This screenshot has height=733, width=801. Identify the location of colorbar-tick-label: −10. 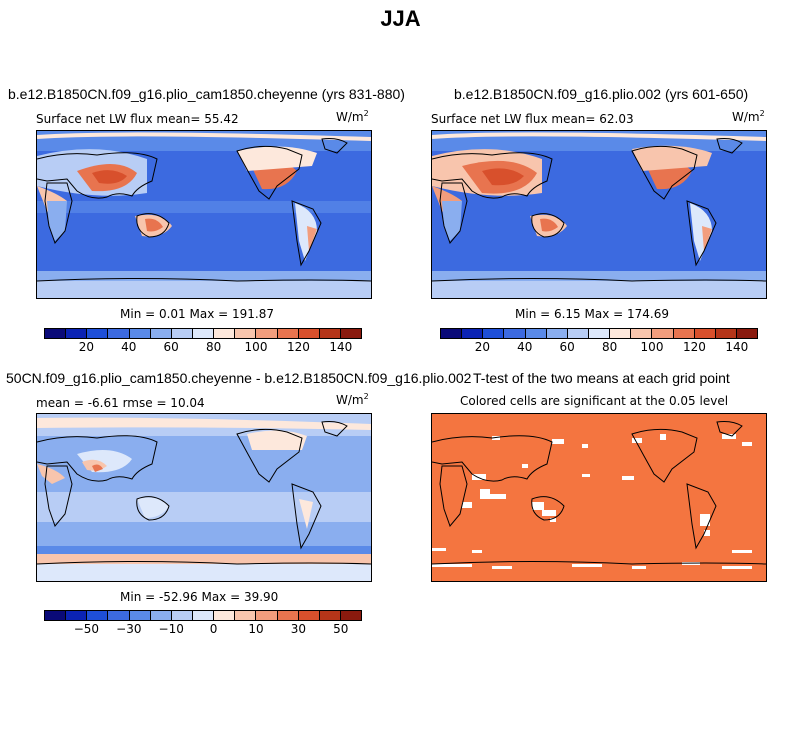
(171, 629).